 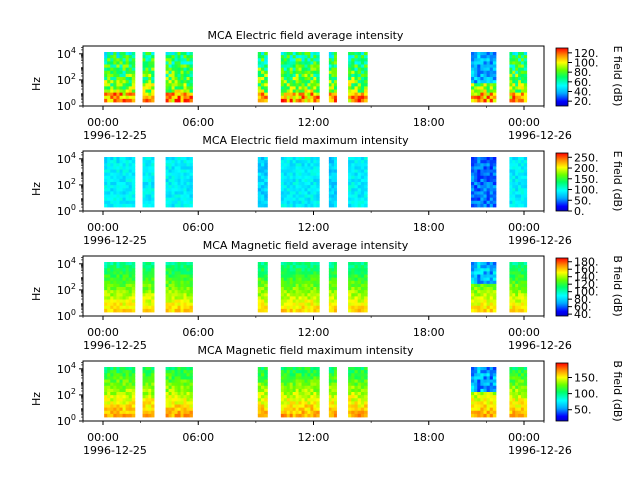 I want to click on x-tick-label: 18:00, so click(x=429, y=122).